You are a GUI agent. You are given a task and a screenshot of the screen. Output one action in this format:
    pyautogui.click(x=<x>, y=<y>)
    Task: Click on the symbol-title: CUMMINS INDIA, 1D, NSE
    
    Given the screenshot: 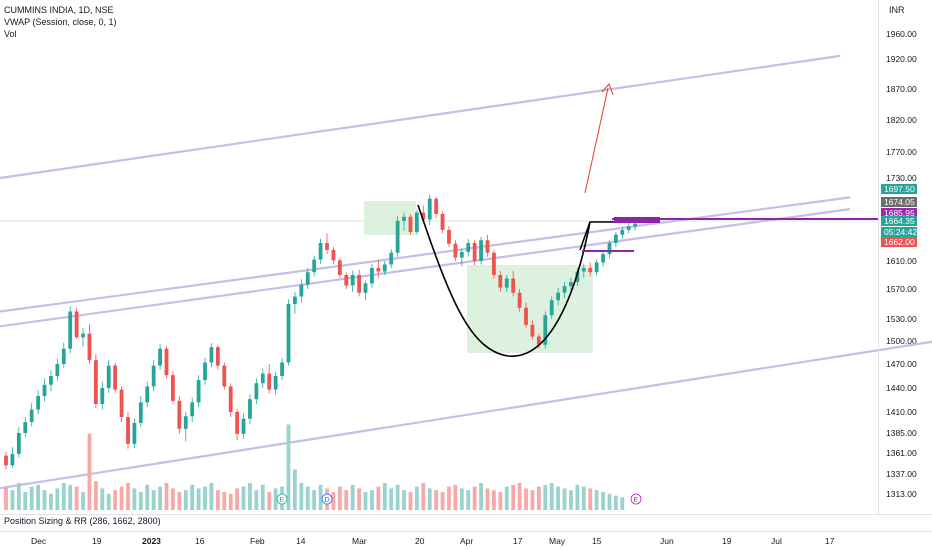 What is the action you would take?
    pyautogui.click(x=59, y=10)
    